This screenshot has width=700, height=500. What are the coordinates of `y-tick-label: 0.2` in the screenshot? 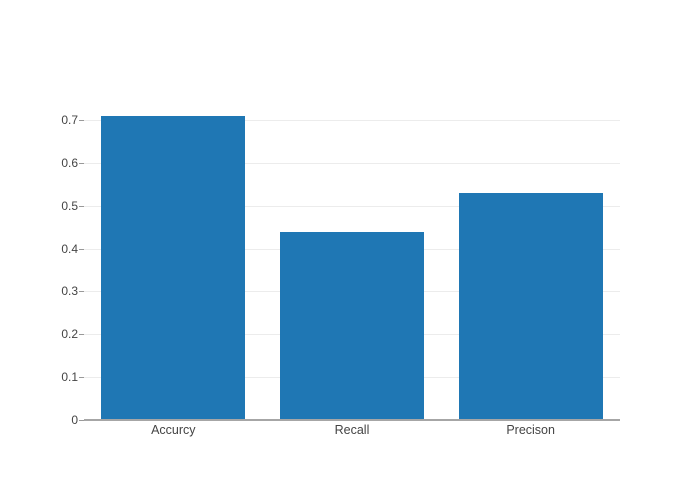 It's located at (69, 334).